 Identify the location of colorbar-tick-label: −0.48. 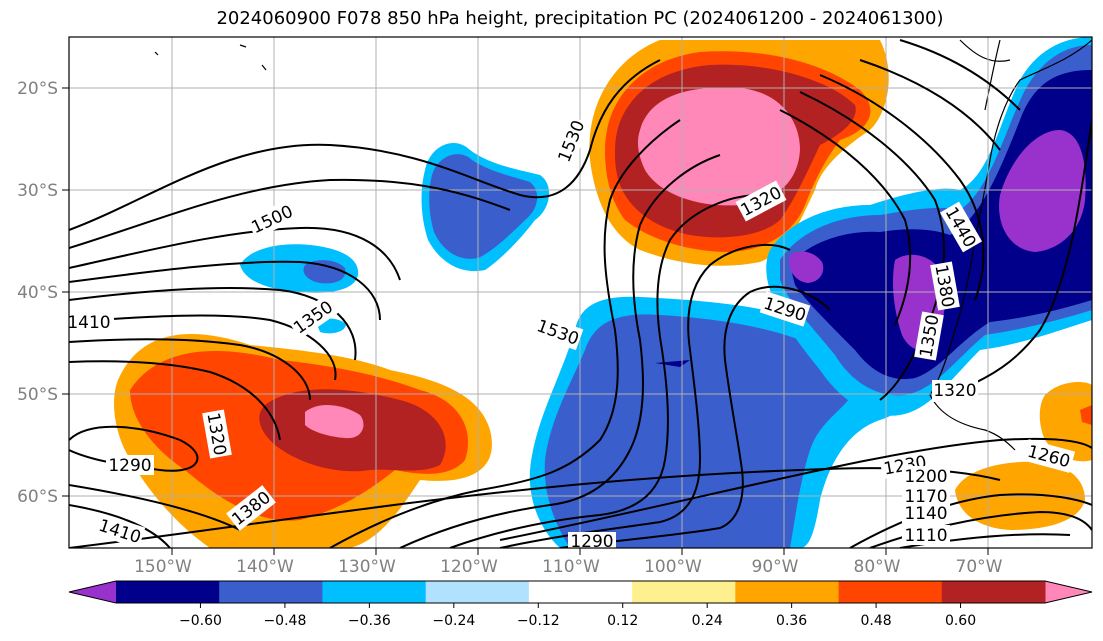
(284, 621).